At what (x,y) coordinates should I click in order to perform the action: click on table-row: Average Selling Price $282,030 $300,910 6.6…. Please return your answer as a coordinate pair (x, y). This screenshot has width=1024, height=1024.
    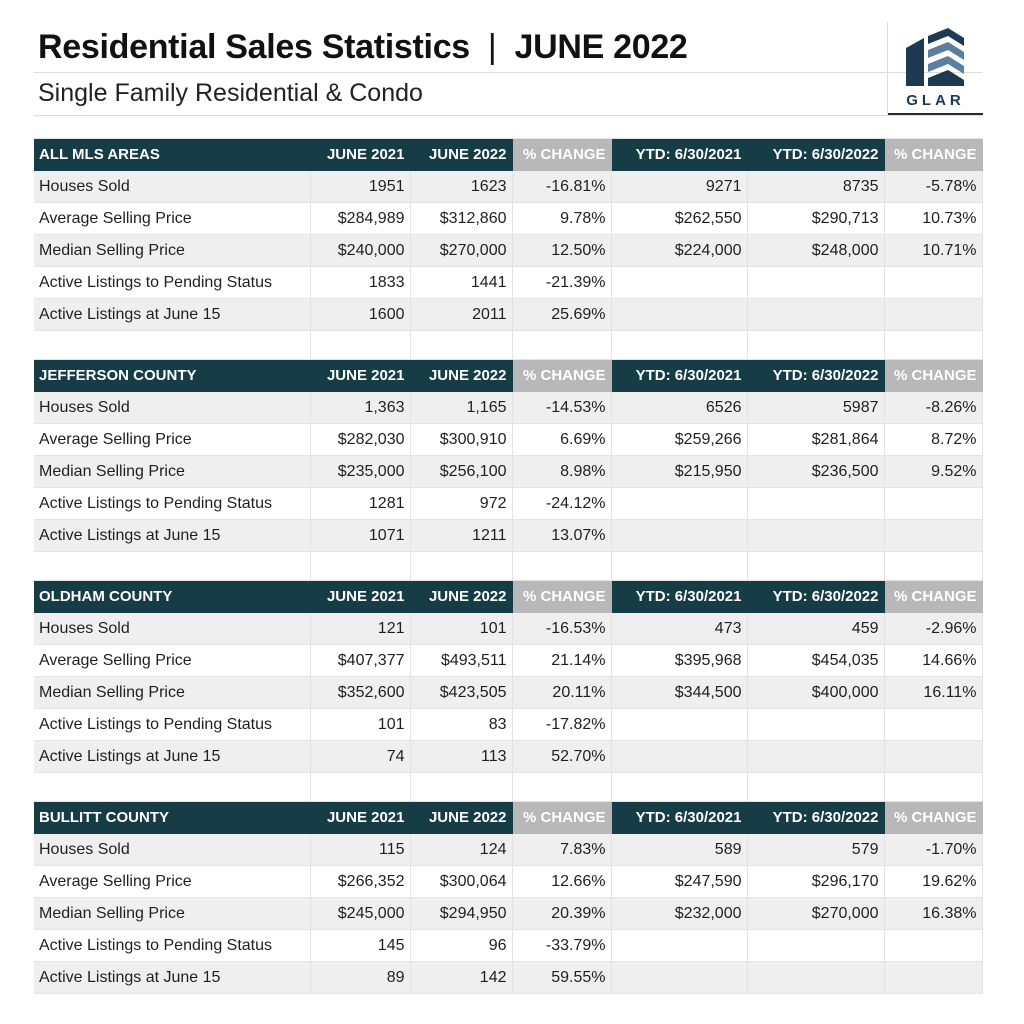
    Looking at the image, I should click on (508, 439).